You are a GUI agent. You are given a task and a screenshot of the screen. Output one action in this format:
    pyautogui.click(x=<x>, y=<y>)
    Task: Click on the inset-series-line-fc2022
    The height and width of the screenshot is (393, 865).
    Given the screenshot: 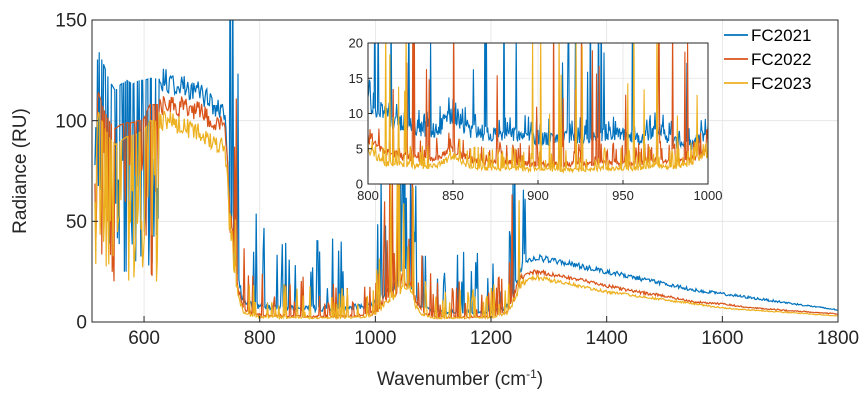 What is the action you would take?
    pyautogui.click(x=538, y=106)
    